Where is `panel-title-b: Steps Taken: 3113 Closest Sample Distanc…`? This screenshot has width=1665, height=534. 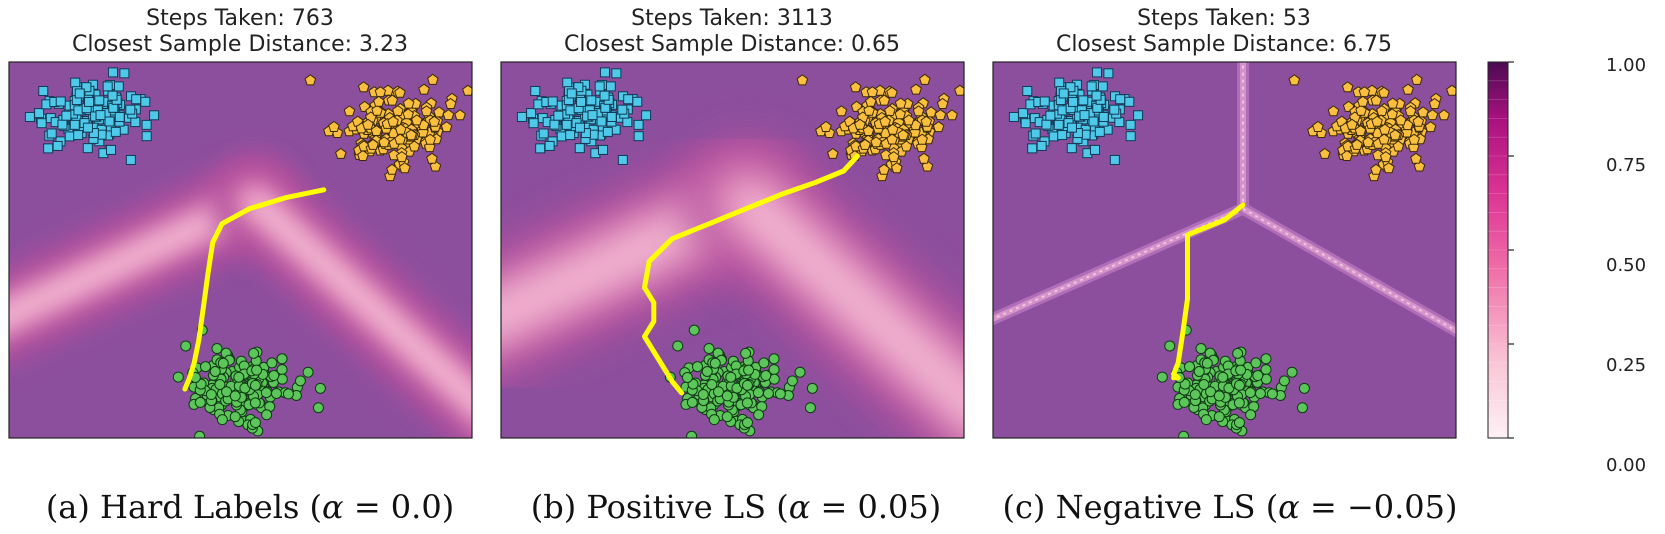 panel-title-b: Steps Taken: 3113 Closest Sample Distanc… is located at coordinates (732, 32).